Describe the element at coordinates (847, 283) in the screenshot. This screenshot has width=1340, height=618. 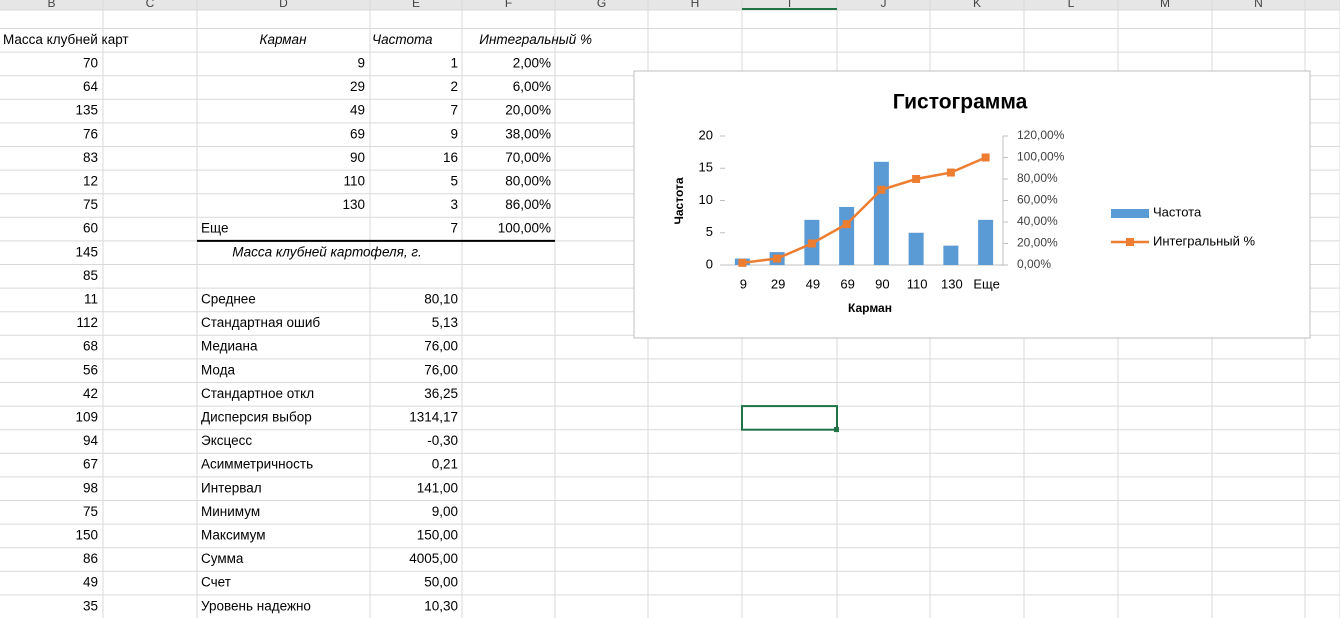
I see `x-tick-label: 69` at that location.